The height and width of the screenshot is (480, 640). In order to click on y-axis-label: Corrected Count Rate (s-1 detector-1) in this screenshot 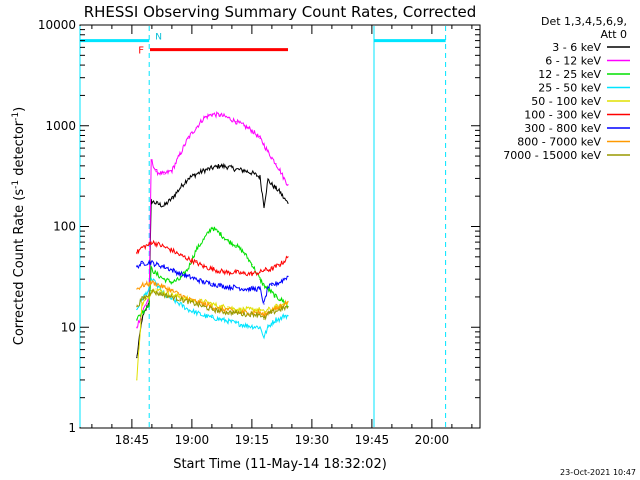, I will do `click(19, 226)`.